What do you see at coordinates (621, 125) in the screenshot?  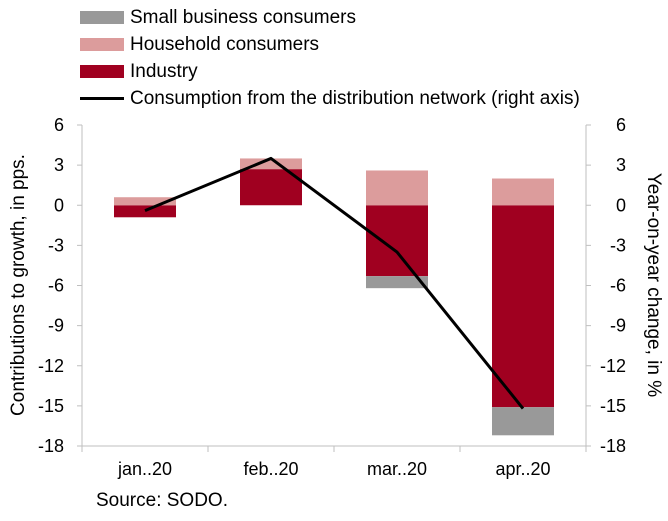 I see `y-tick-label-right: 6` at bounding box center [621, 125].